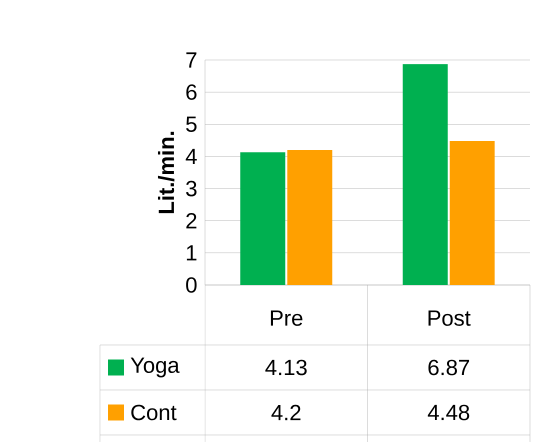 This screenshot has height=442, width=557. I want to click on y-tick-label: 5, so click(191, 124).